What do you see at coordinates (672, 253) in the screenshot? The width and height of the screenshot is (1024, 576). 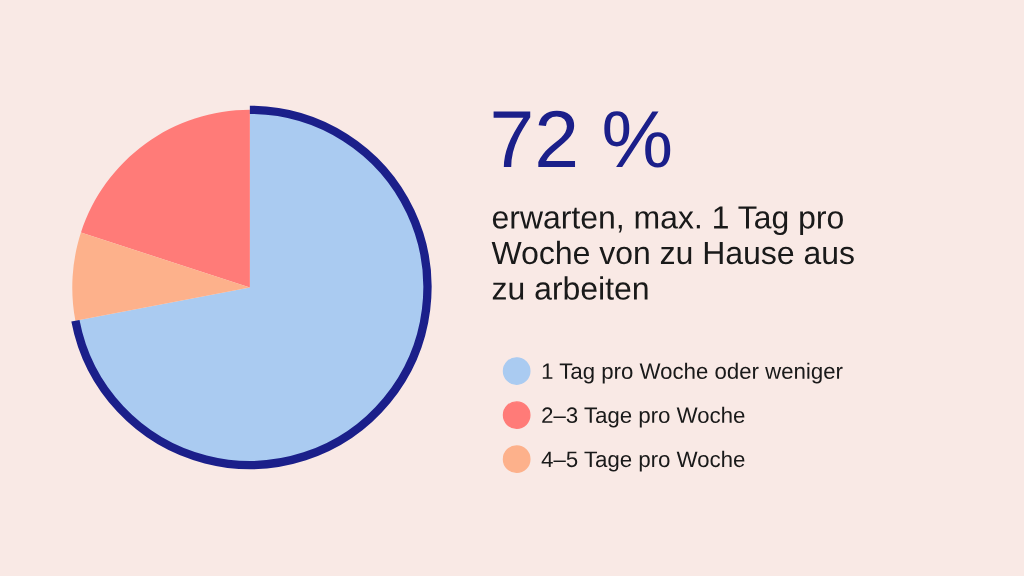 I see `text: erwarten, max. 1 Tag pro Woche von zu Hause aus zu arbeiten` at bounding box center [672, 253].